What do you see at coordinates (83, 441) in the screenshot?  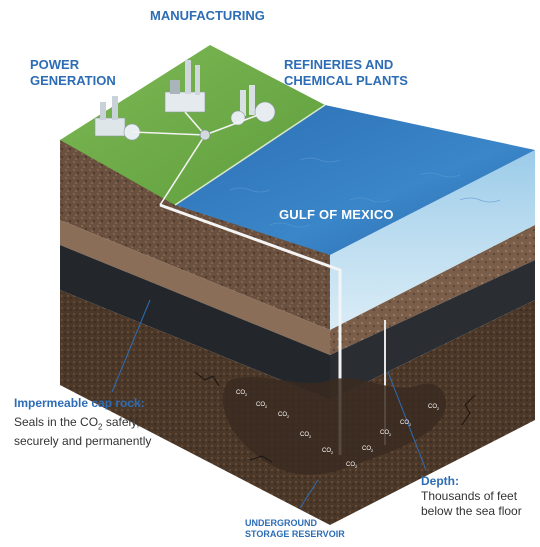 I see `cap-rock-text-line-2: securely and permanently` at bounding box center [83, 441].